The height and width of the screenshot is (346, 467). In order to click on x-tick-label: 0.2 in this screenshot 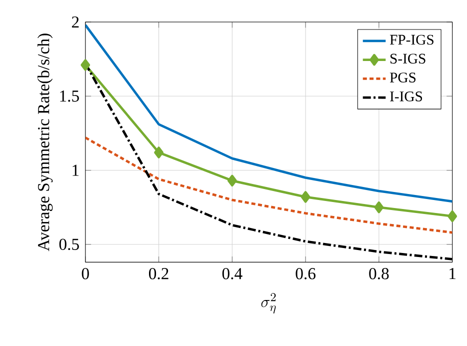, I will do `click(158, 274)`.